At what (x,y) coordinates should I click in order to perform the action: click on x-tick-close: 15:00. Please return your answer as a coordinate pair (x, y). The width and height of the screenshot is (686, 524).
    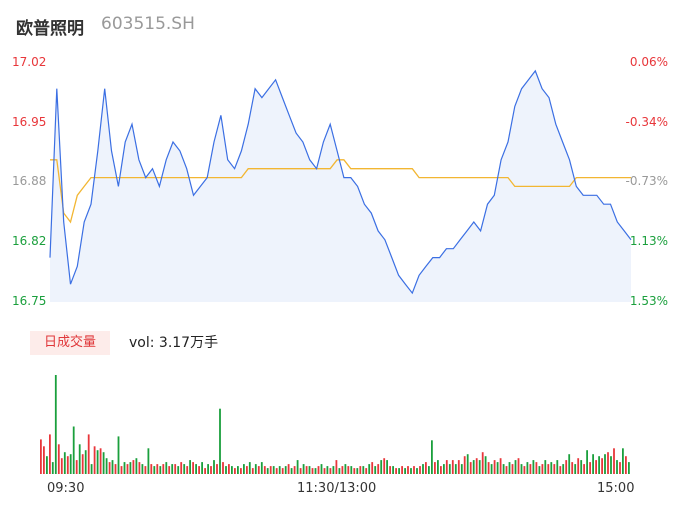
    Looking at the image, I should click on (616, 488).